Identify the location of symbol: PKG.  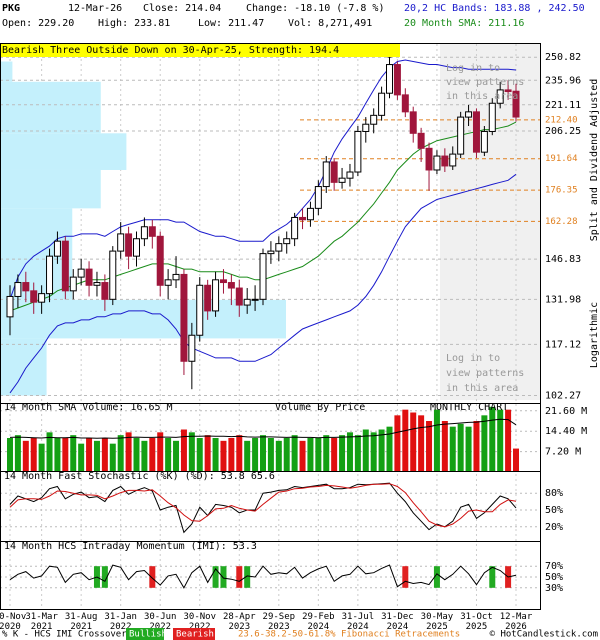
(11, 8).